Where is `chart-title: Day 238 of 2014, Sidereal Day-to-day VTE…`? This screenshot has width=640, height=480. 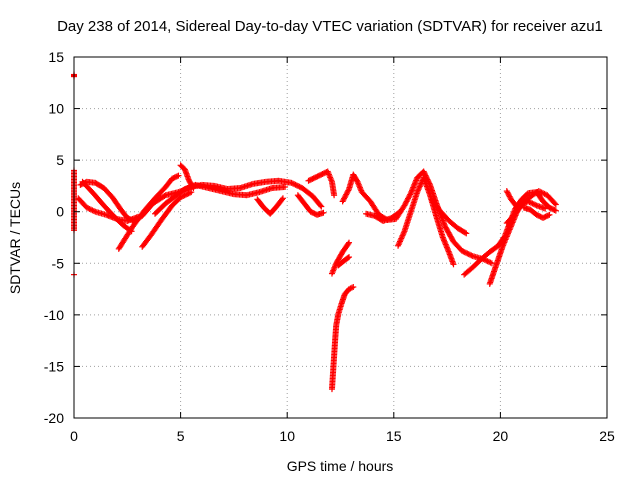 chart-title: Day 238 of 2014, Sidereal Day-to-day VTE… is located at coordinates (330, 26).